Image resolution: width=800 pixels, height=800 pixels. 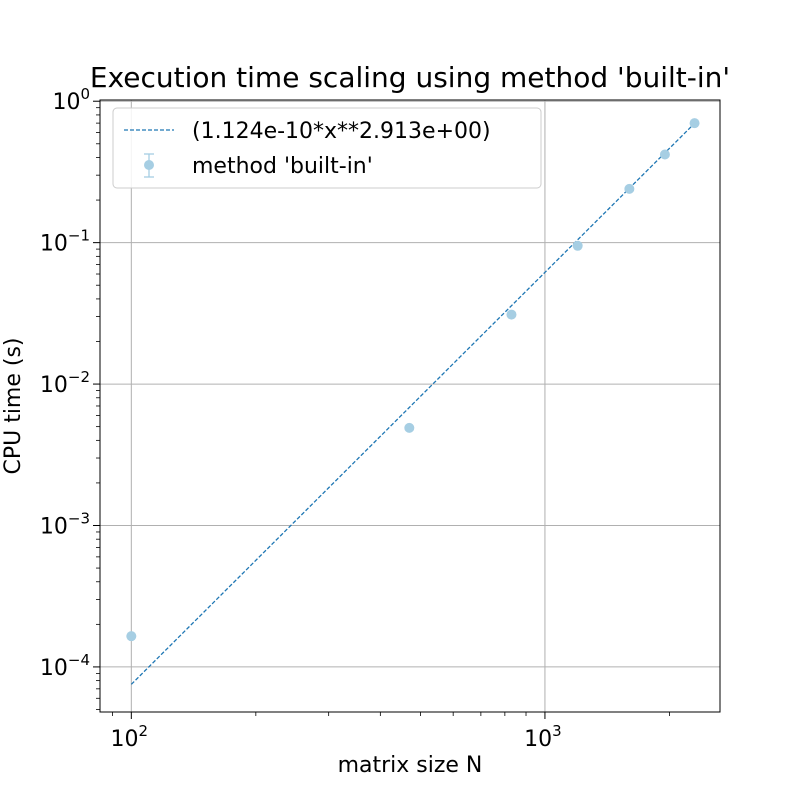 I want to click on x-tick-label: 10³, so click(x=543, y=737).